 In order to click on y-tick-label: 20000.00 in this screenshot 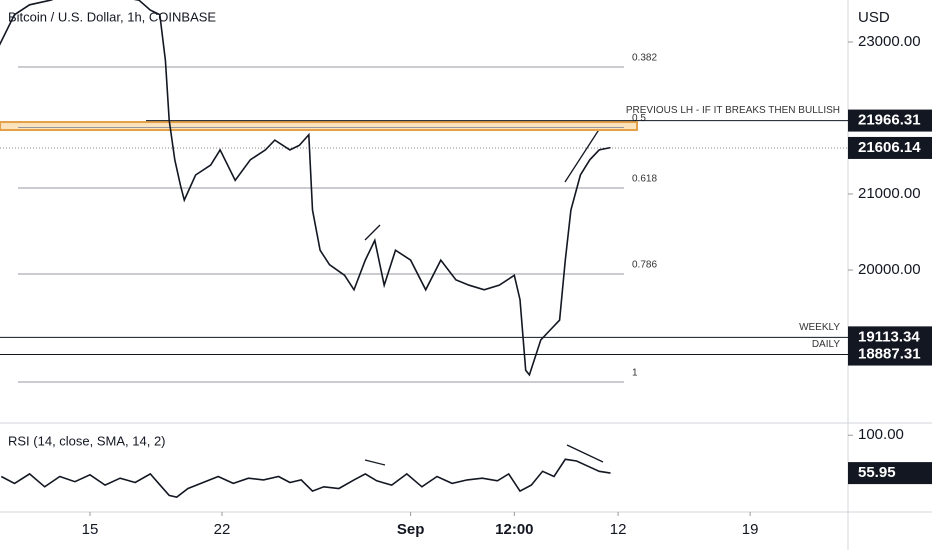, I will do `click(889, 269)`.